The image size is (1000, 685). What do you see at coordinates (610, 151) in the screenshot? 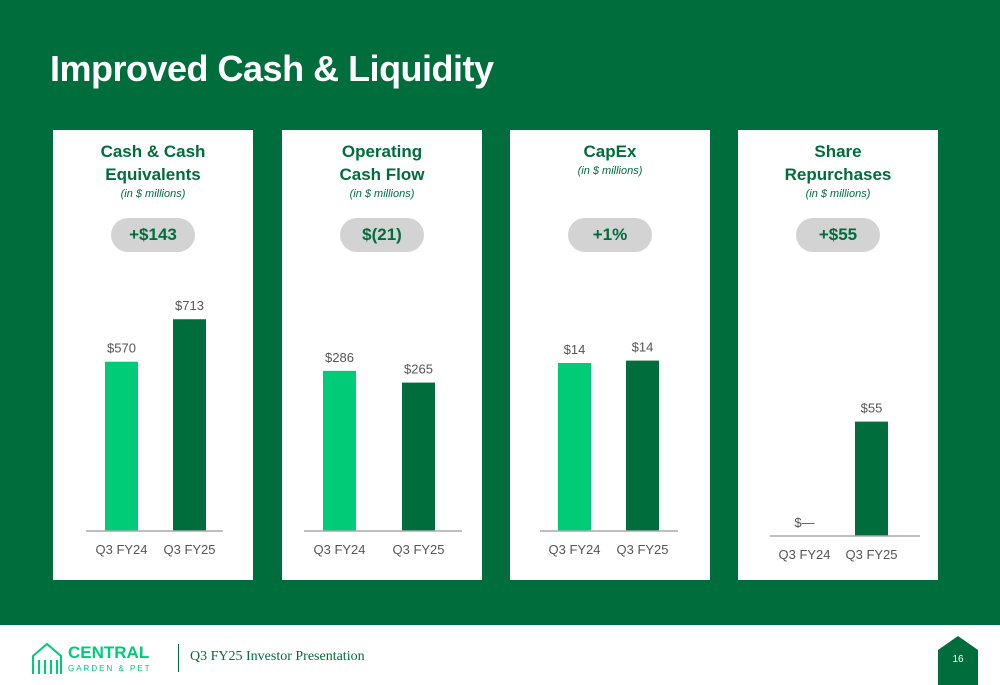
I see `panel-title-line1: CapEx` at bounding box center [610, 151].